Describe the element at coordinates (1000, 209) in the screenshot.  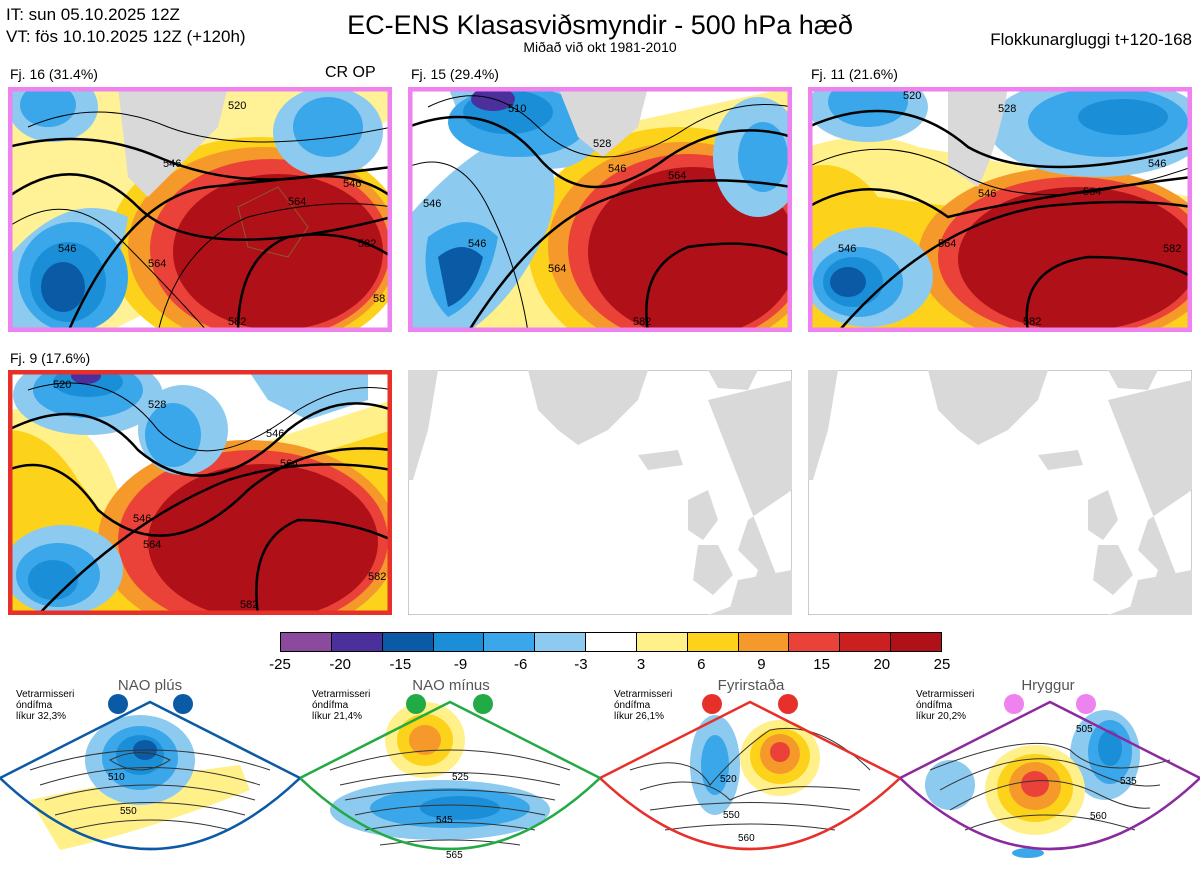
I see `cluster-map-3: 520 528 546 564 546 564 582 546 582` at that location.